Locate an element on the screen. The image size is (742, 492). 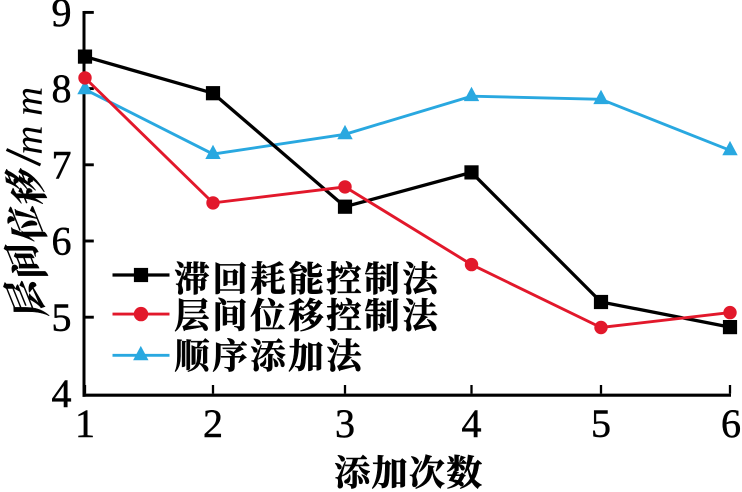
svg-text: 9 is located at coordinates (62, 17).